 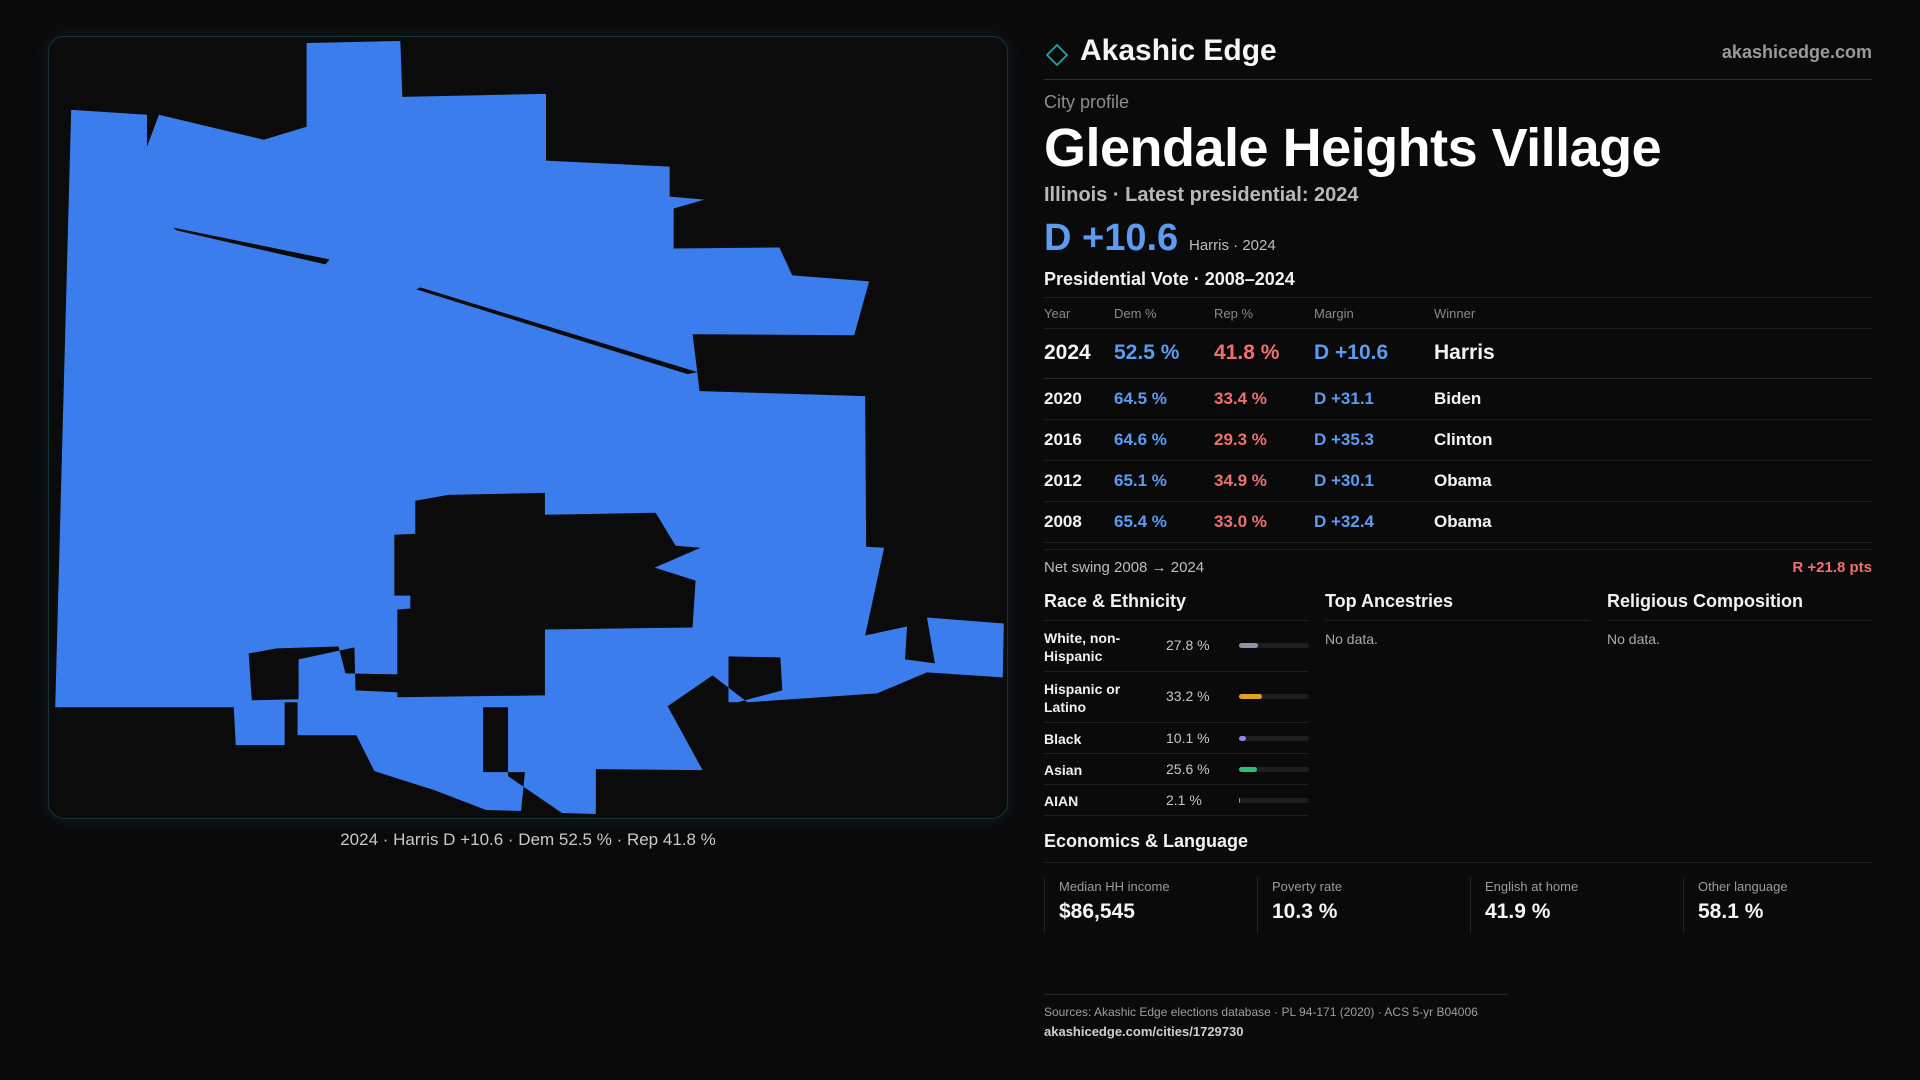 I want to click on brand-url: akashicedge.com, so click(x=1796, y=52).